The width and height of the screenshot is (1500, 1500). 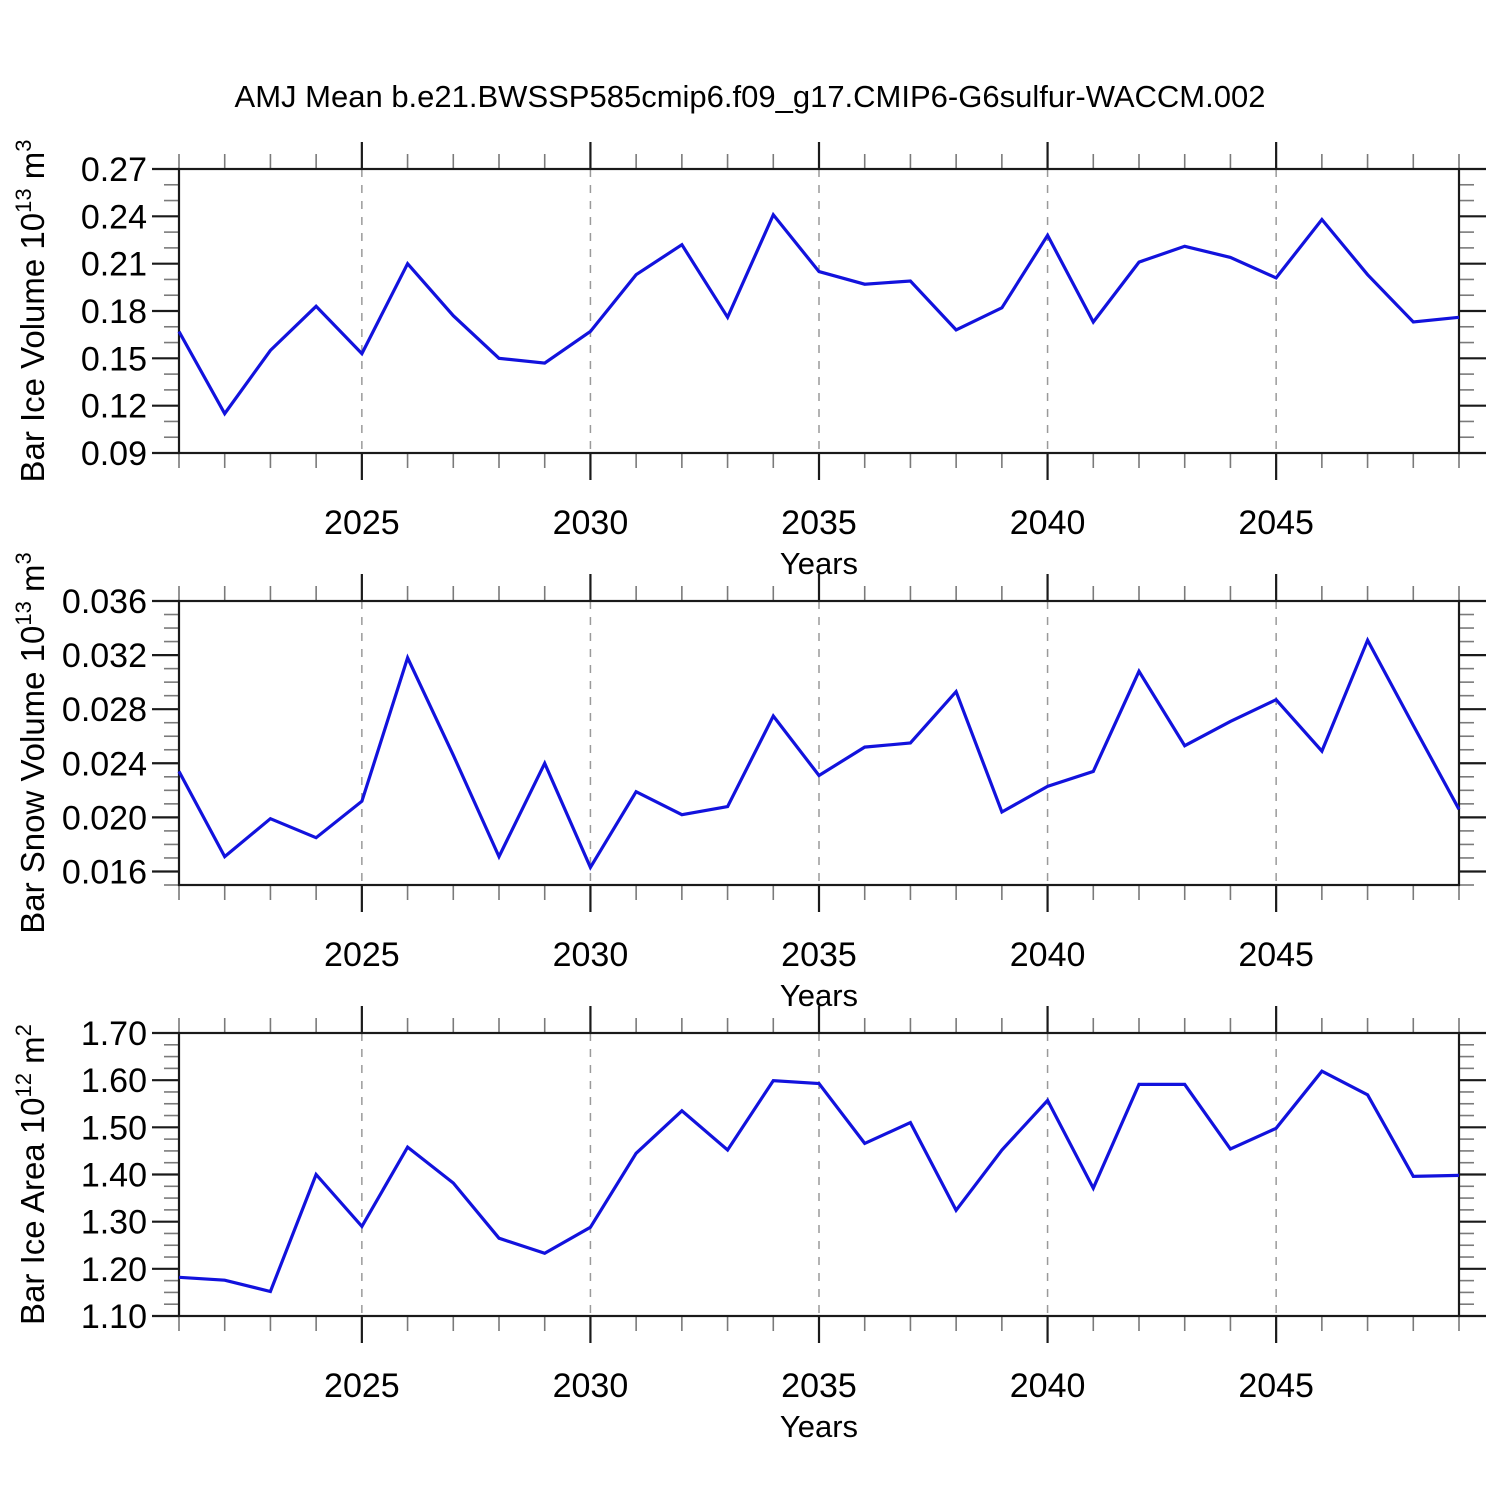 What do you see at coordinates (114, 454) in the screenshot?
I see `y-tick-label: 0.09` at bounding box center [114, 454].